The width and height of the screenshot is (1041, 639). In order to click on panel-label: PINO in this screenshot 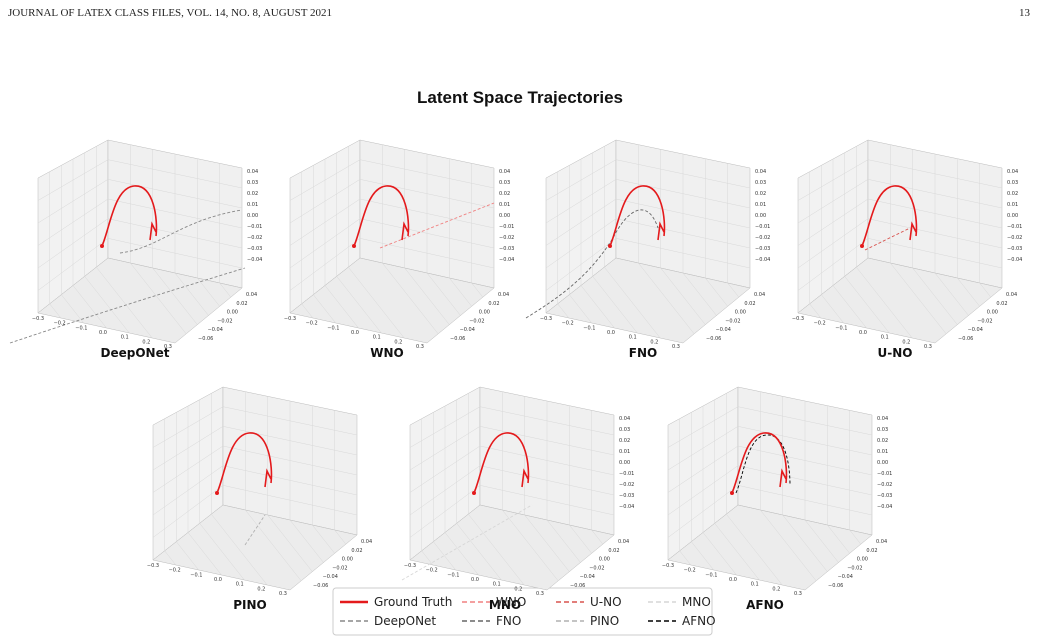, I will do `click(250, 605)`.